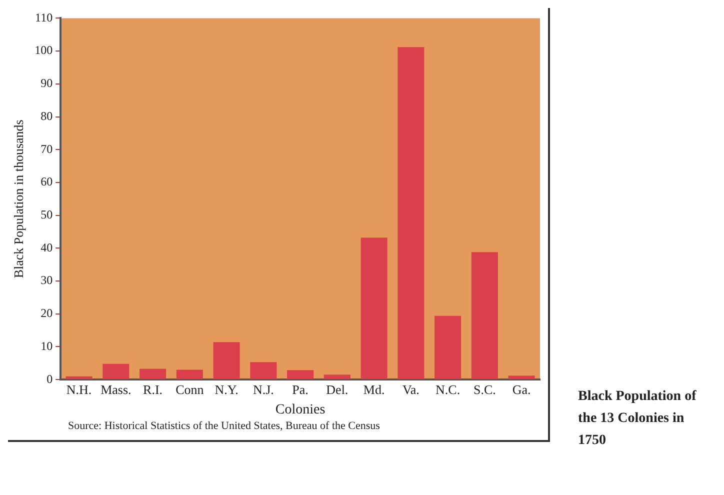  I want to click on x-tick-label: Ga., so click(521, 389).